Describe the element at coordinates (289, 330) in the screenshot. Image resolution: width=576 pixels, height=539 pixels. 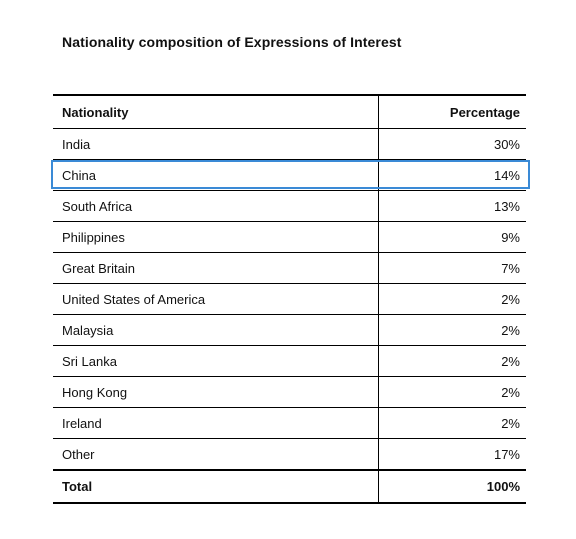
I see `table-row-malaysia: Malaysia 2%` at that location.